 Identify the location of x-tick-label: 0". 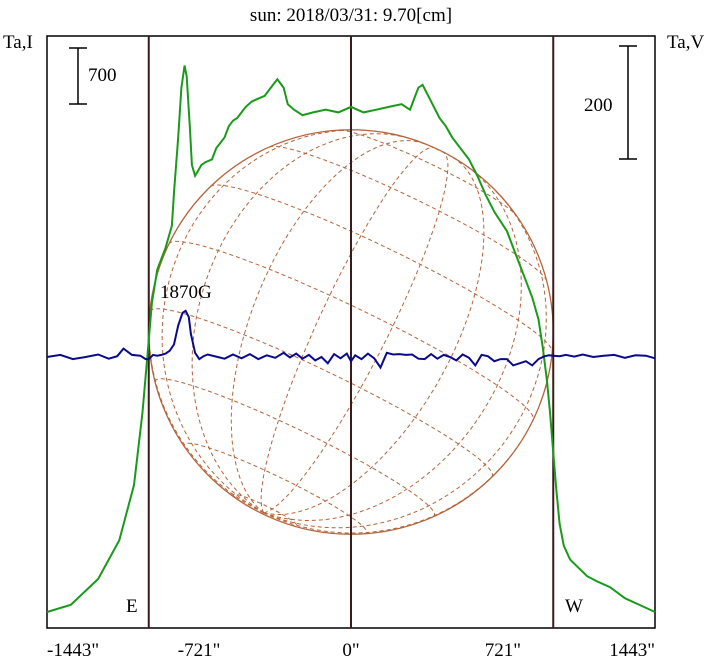
(350, 650).